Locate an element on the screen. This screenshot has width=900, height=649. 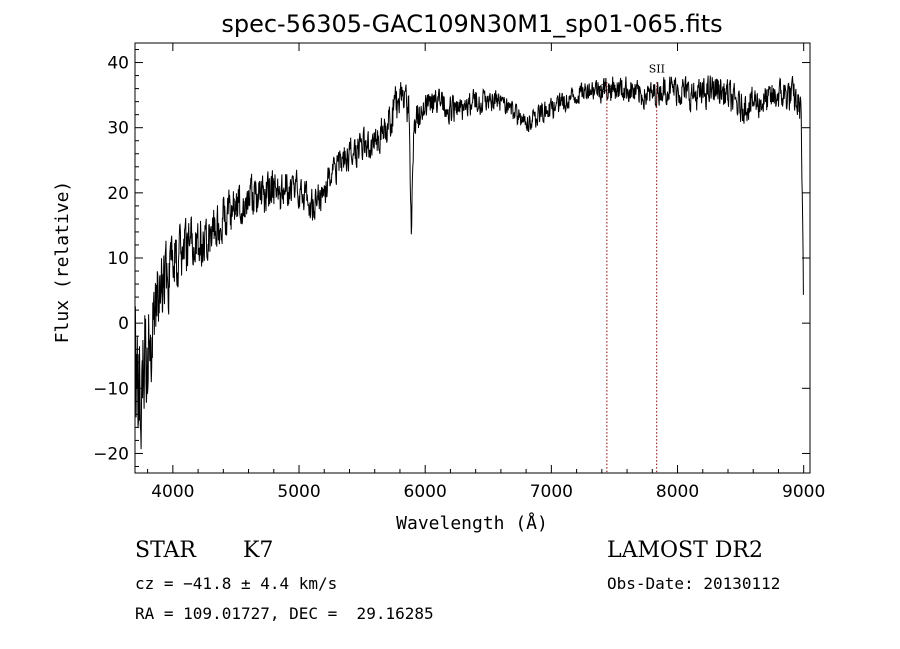
y-tick-label: 10 is located at coordinates (118, 259).